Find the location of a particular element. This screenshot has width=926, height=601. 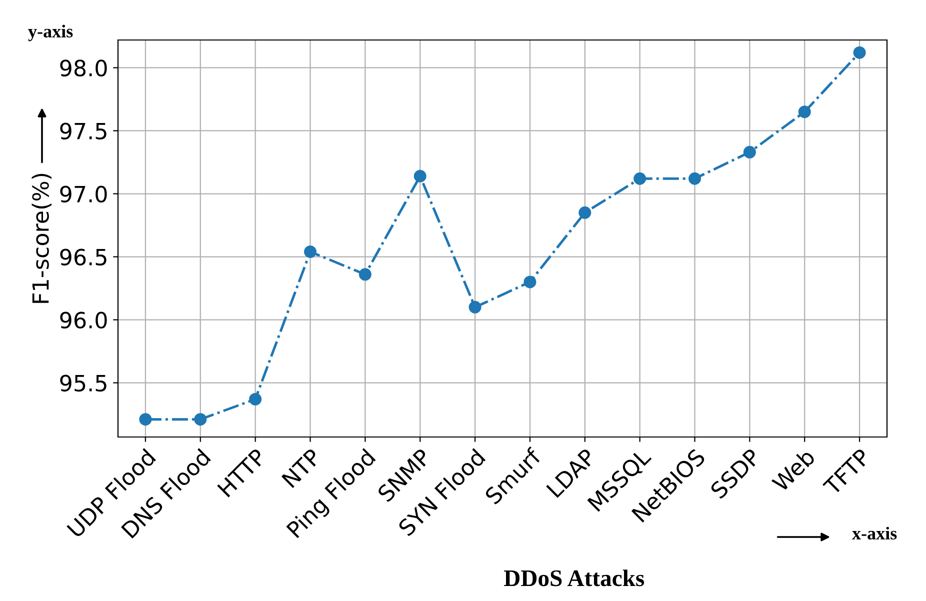

text: x-axis is located at coordinates (874, 533).